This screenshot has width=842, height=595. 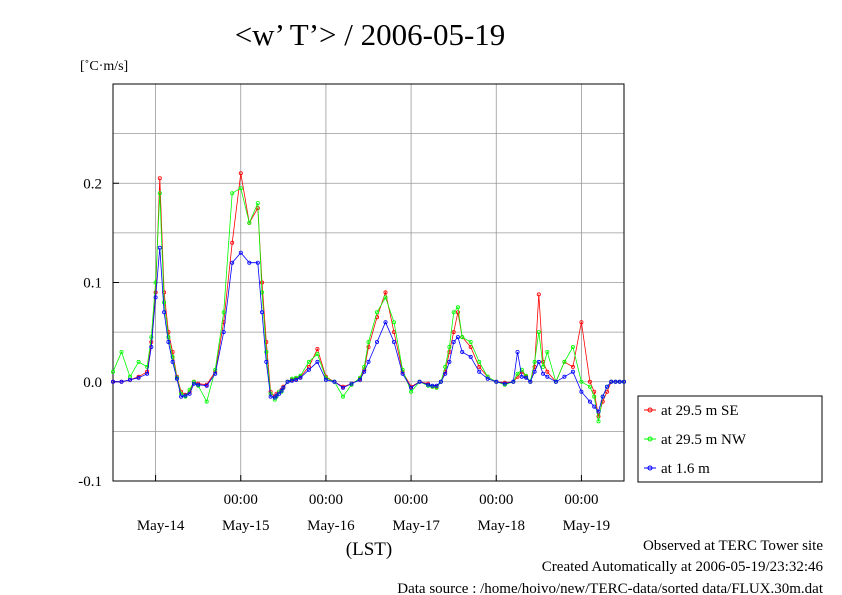 I want to click on legend-entry: at 1.6 m, so click(x=685, y=469).